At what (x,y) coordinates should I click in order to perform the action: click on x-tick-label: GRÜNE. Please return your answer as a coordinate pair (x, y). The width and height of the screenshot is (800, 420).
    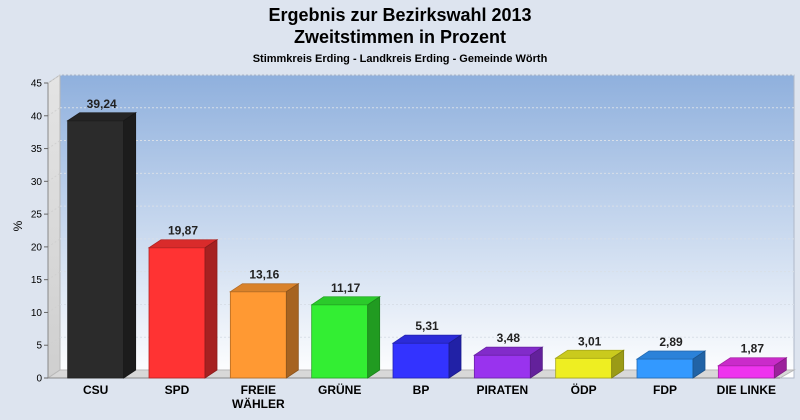
    Looking at the image, I should click on (339, 389).